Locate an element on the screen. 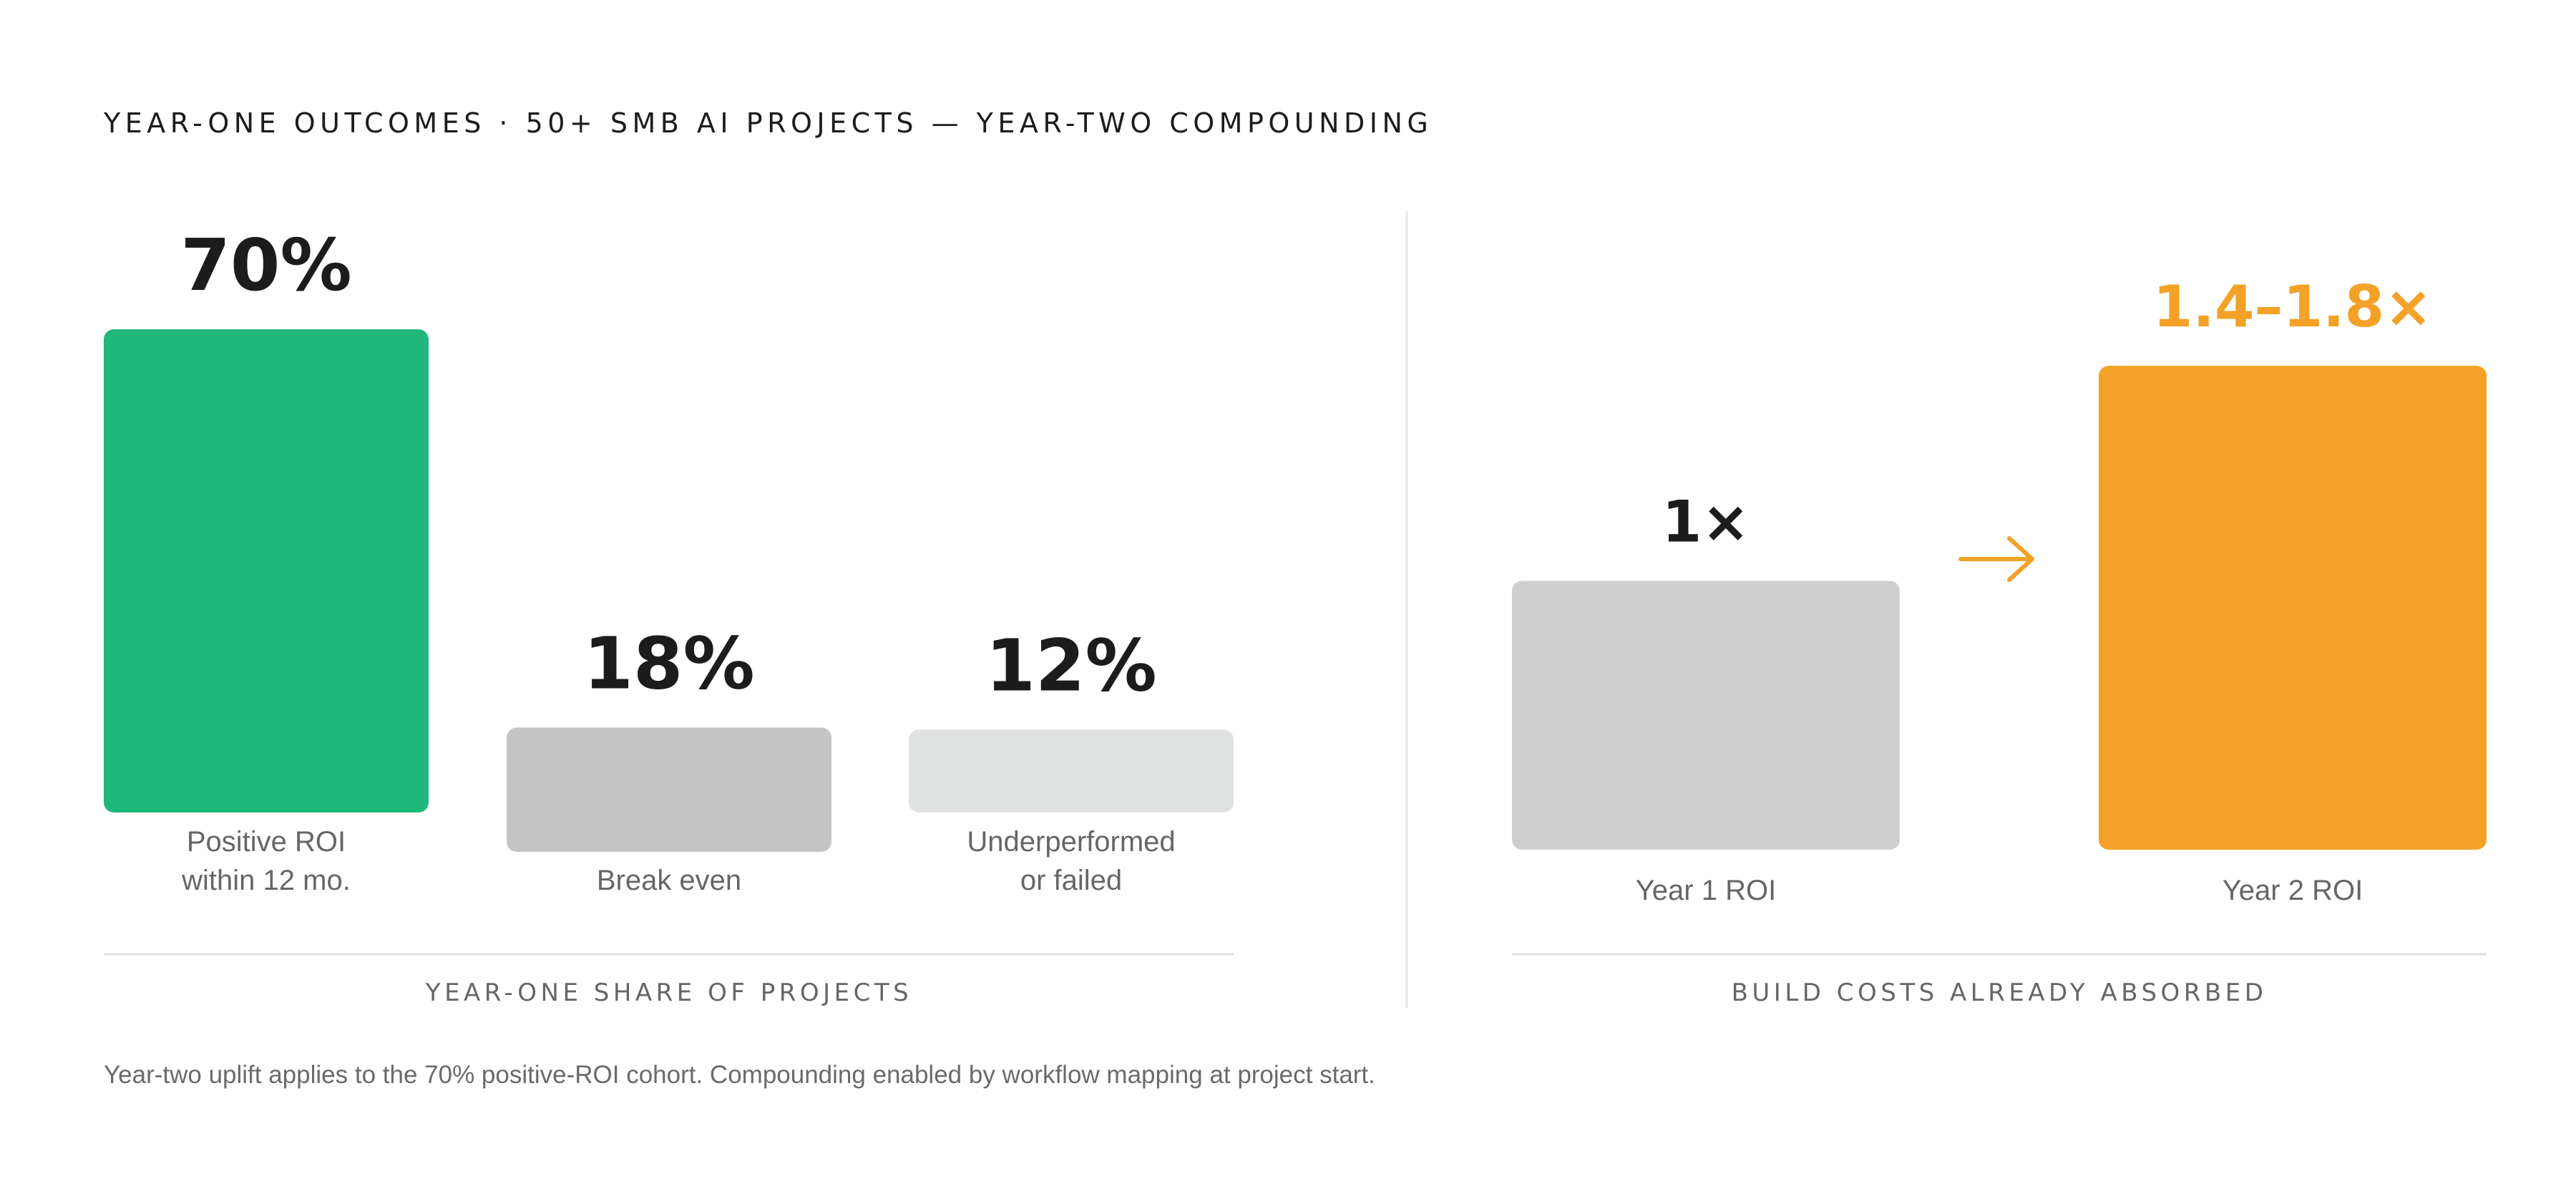 The width and height of the screenshot is (2576, 1194). category-label: or failed is located at coordinates (1071, 881).